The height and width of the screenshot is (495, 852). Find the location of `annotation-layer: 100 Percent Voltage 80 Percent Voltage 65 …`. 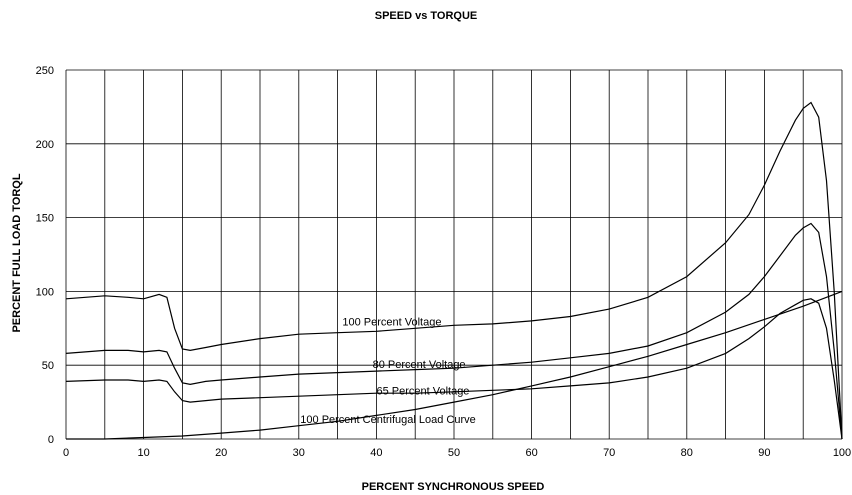

annotation-layer: 100 Percent Voltage 80 Percent Voltage 65 … is located at coordinates (388, 370).